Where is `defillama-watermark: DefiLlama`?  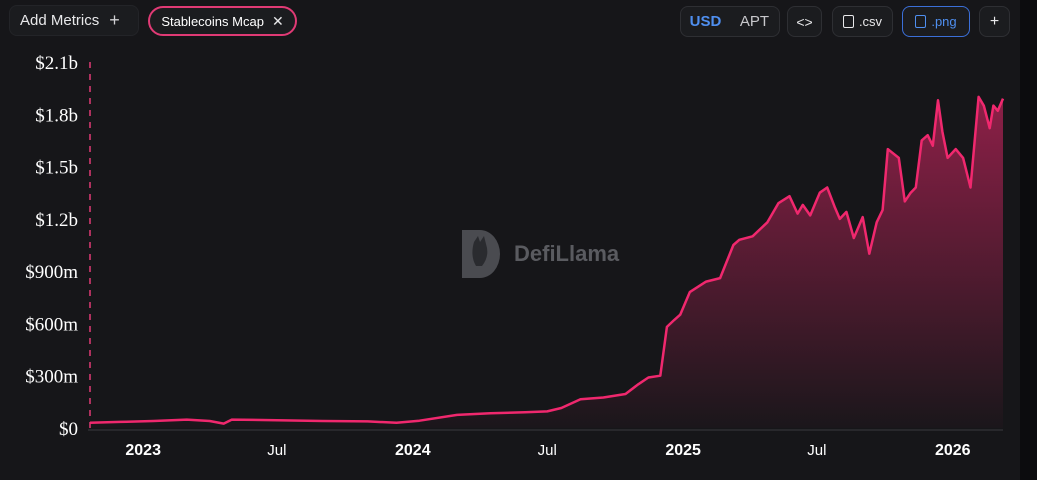
defillama-watermark: DefiLlama is located at coordinates (538, 254).